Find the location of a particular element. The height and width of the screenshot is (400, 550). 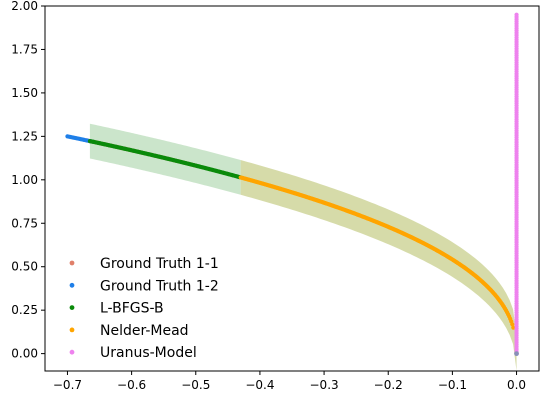

legend-label: Ground Truth 1-1 is located at coordinates (159, 264).